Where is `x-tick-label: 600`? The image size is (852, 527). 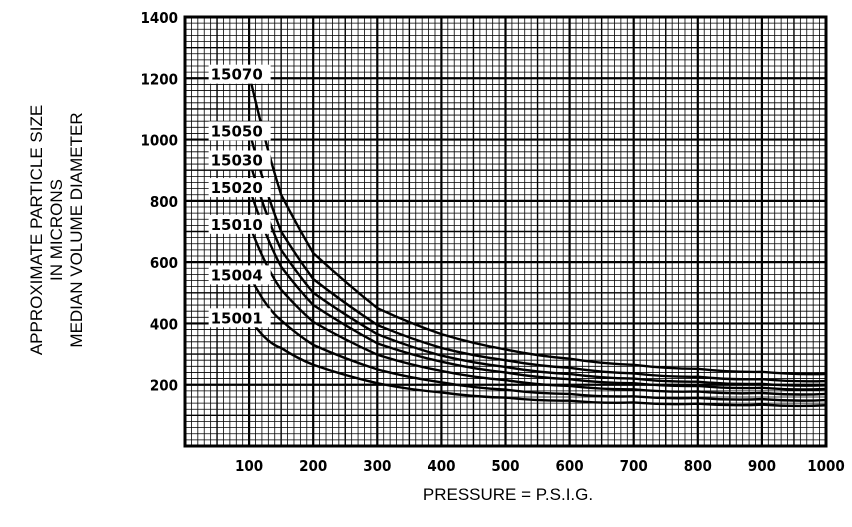 x-tick-label: 600 is located at coordinates (570, 466).